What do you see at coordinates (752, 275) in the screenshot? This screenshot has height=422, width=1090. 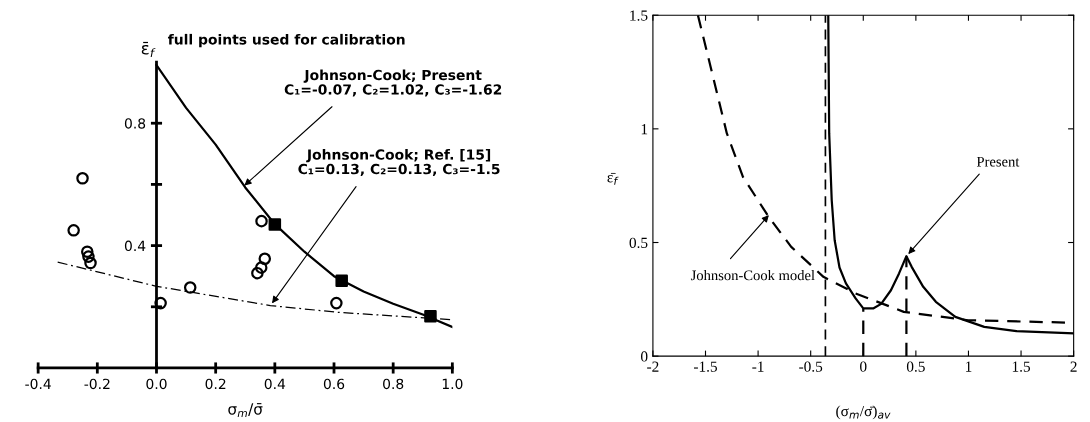 I see `annotation: Johnson-Cook model` at bounding box center [752, 275].